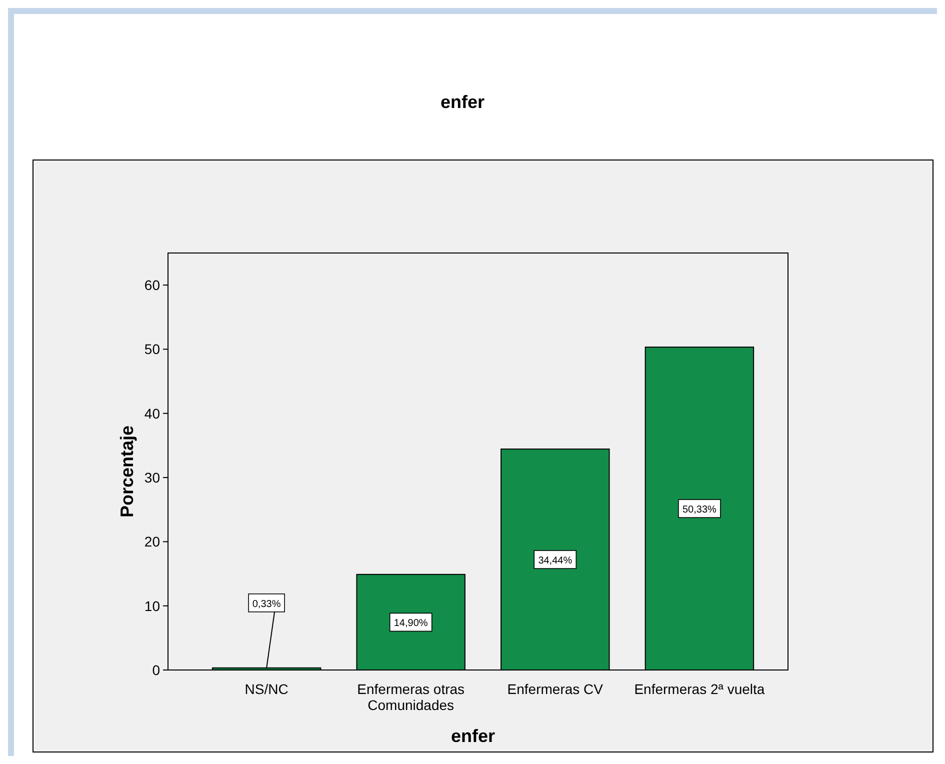 This screenshot has width=945, height=764. What do you see at coordinates (699, 689) in the screenshot?
I see `x-tick-label: Enfermeras 2ª vuelta` at bounding box center [699, 689].